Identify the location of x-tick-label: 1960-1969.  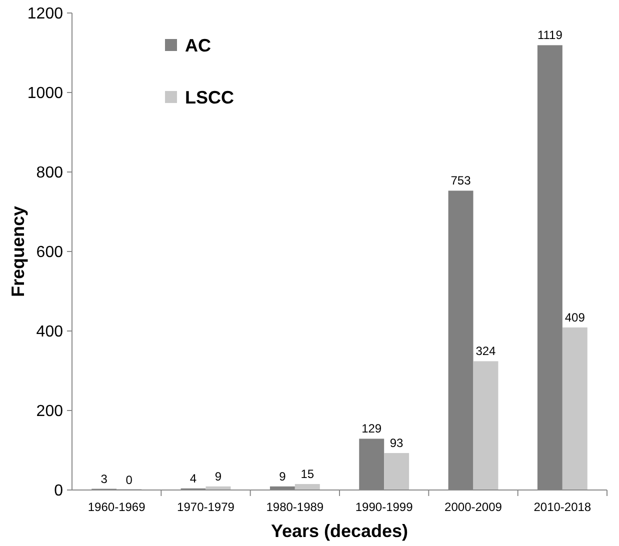
(117, 507).